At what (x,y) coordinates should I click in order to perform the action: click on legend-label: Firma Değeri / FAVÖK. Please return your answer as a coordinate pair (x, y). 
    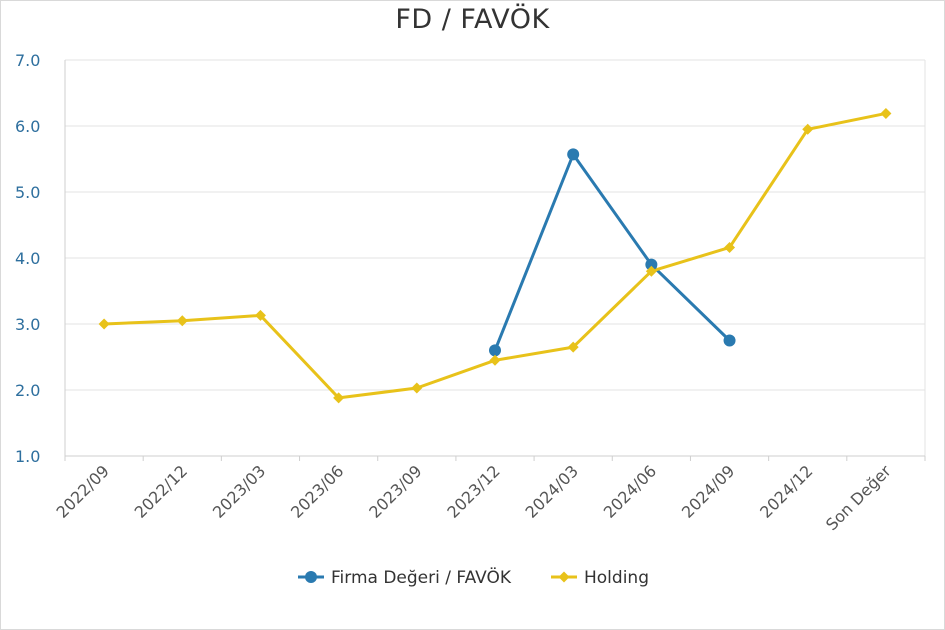
    Looking at the image, I should click on (421, 577).